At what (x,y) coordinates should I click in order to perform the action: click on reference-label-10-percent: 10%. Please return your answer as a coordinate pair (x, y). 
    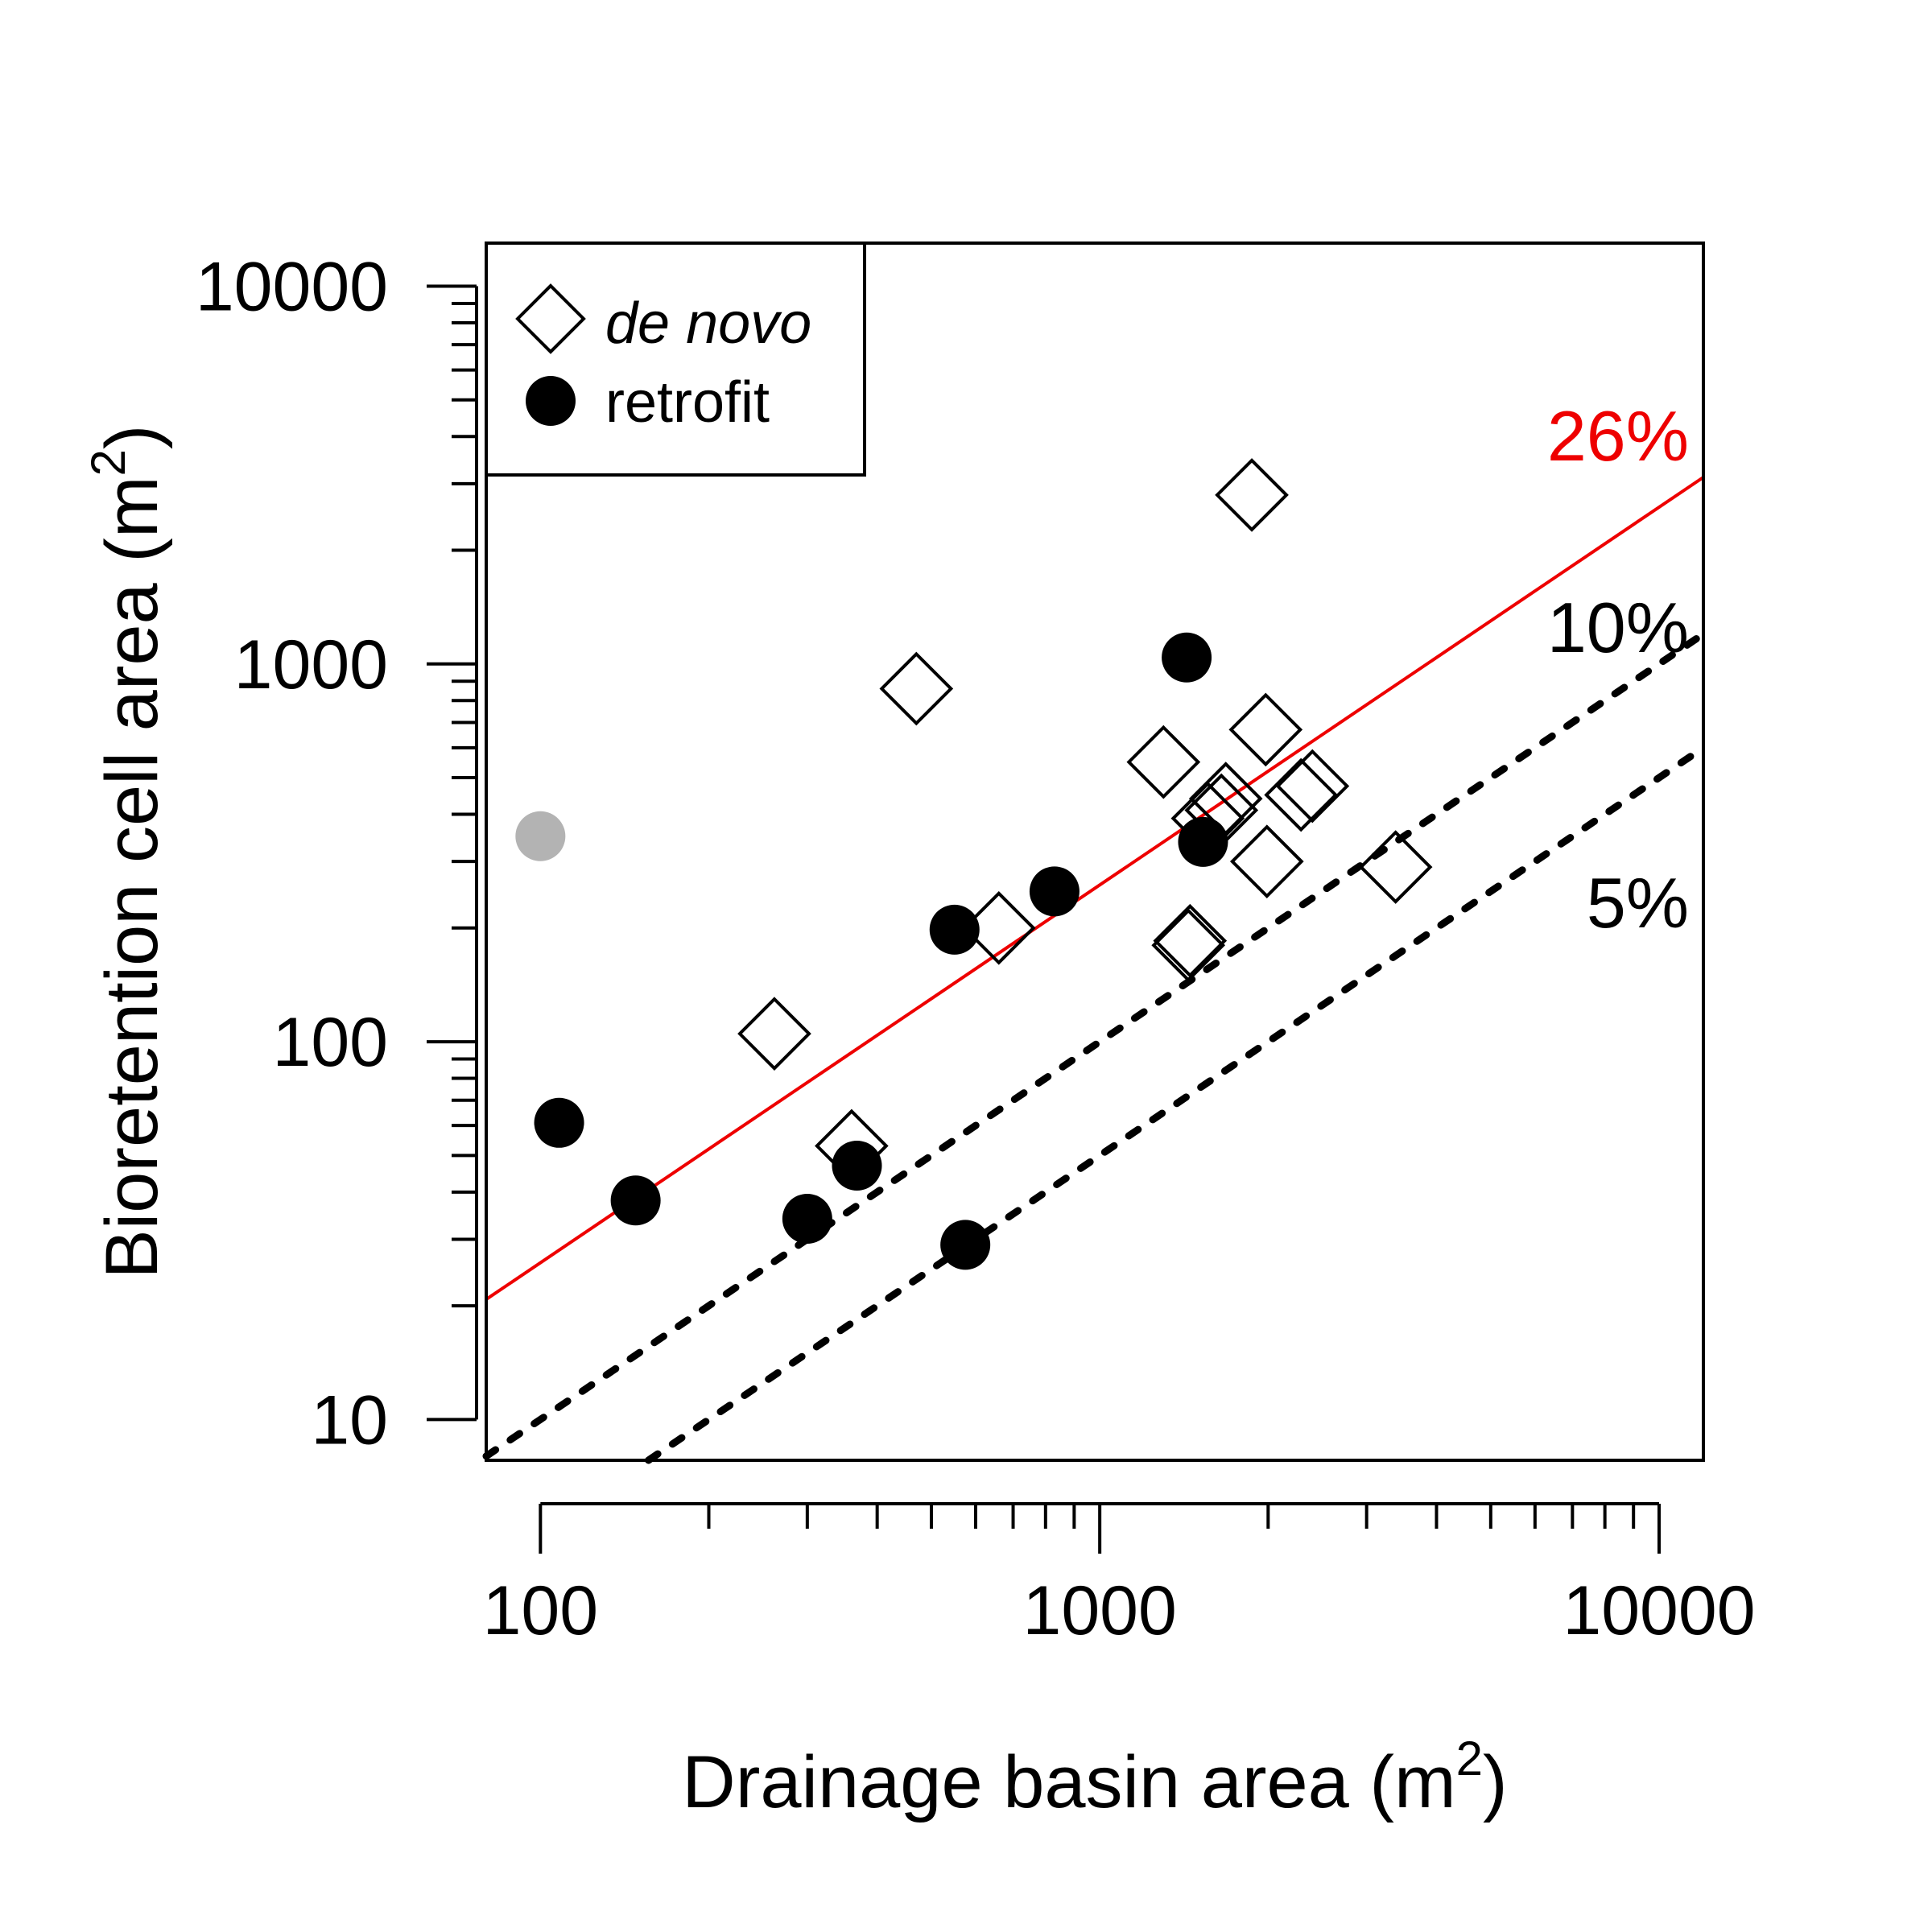
    Looking at the image, I should click on (1618, 627).